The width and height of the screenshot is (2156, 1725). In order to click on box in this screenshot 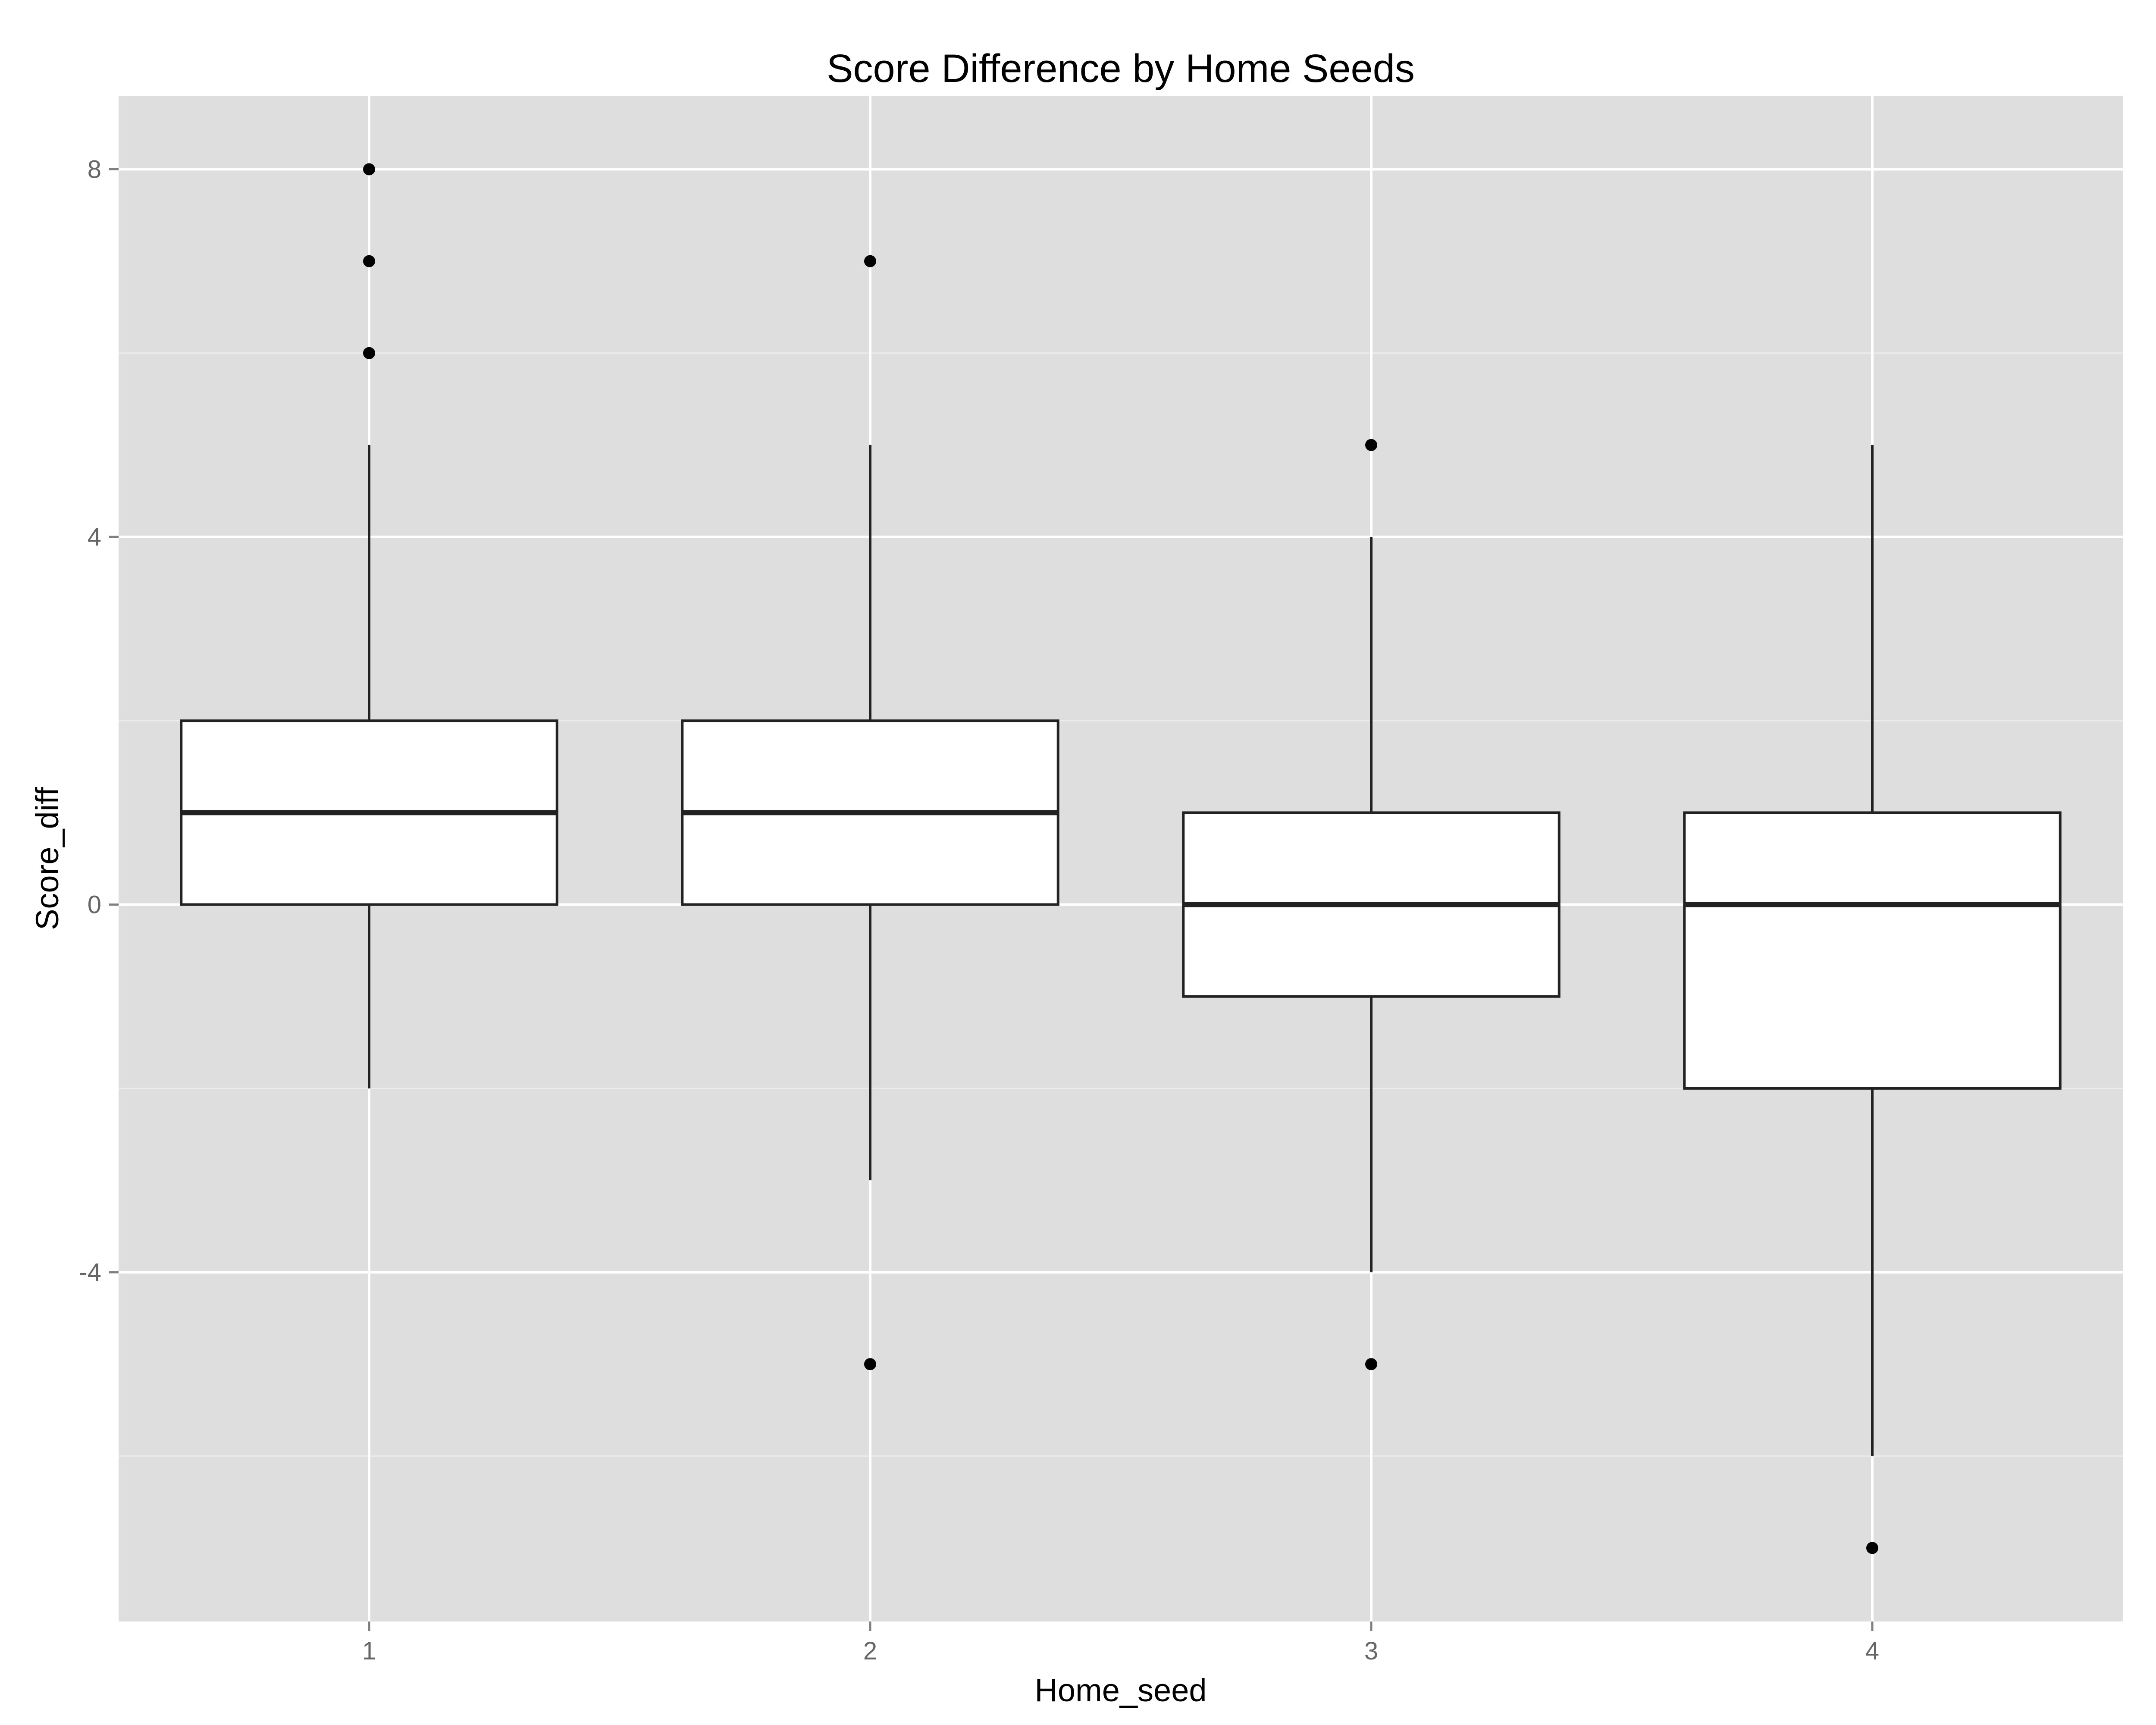, I will do `click(1872, 951)`.